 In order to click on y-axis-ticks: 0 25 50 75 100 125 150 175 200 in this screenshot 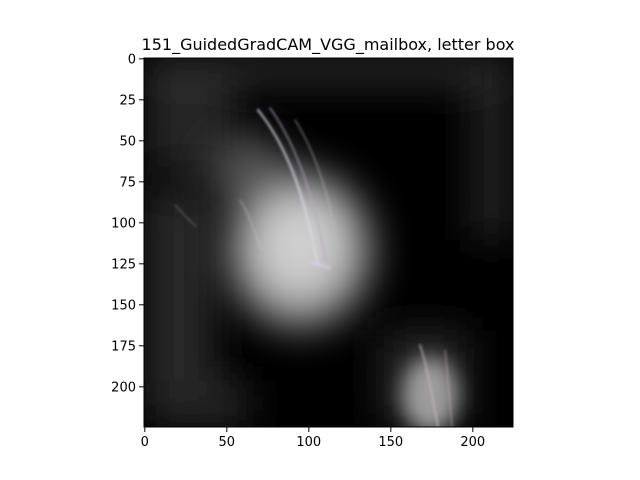, I will do `click(127, 223)`.